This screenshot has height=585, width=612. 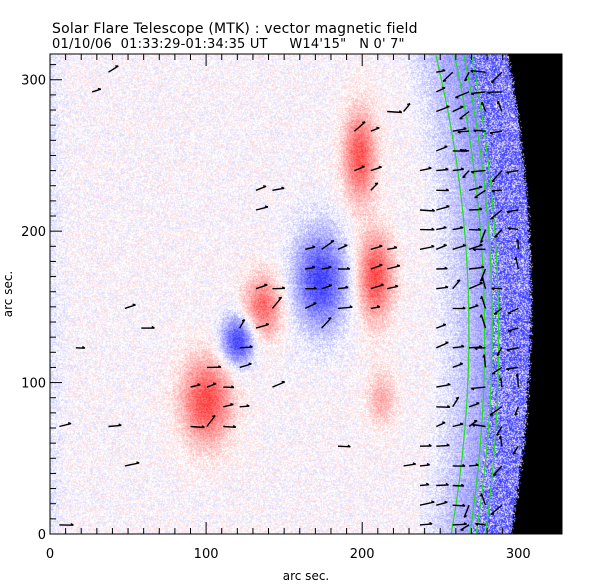 I want to click on x-tick-label: 300, so click(x=518, y=554).